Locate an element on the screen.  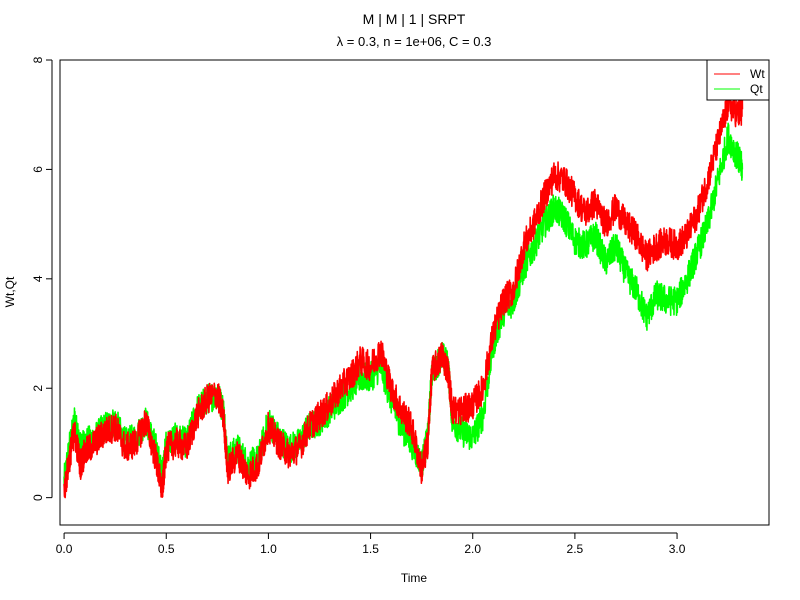
x-tick-label: 2.5 is located at coordinates (575, 549).